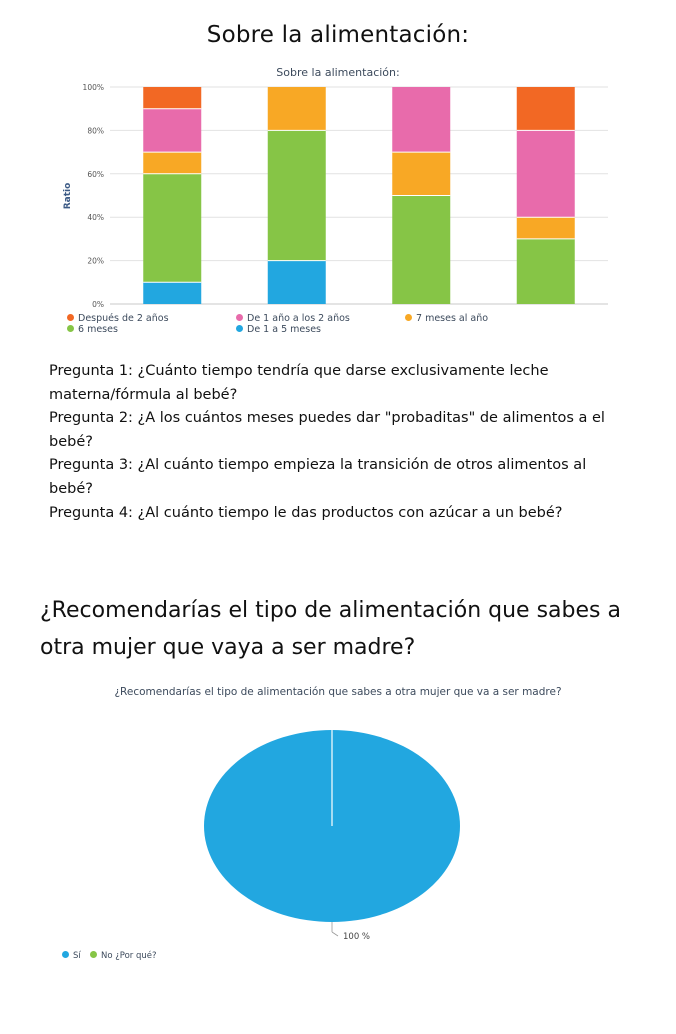 The height and width of the screenshot is (1034, 676). Describe the element at coordinates (338, 72) in the screenshot. I see `bar-chart-title: Sobre la alimentación:` at that location.